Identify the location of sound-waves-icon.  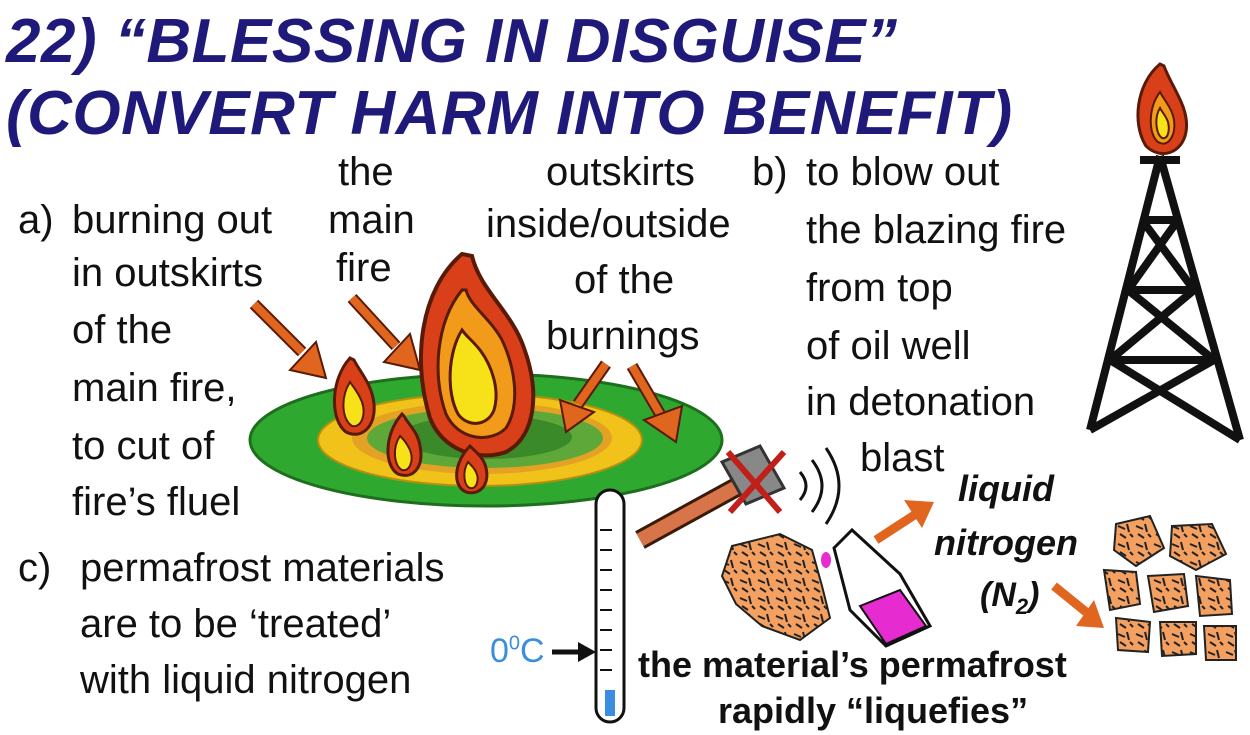
(819, 486).